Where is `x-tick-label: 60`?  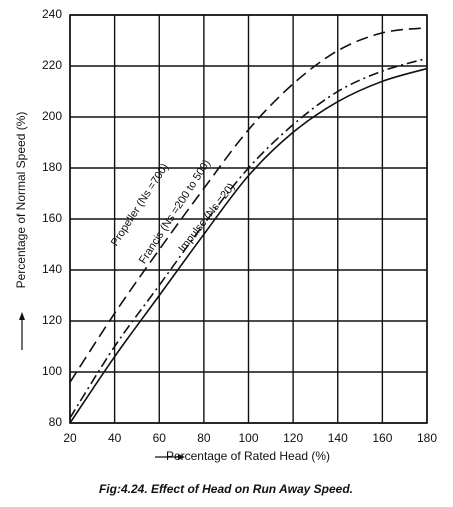 x-tick-label: 60 is located at coordinates (160, 438).